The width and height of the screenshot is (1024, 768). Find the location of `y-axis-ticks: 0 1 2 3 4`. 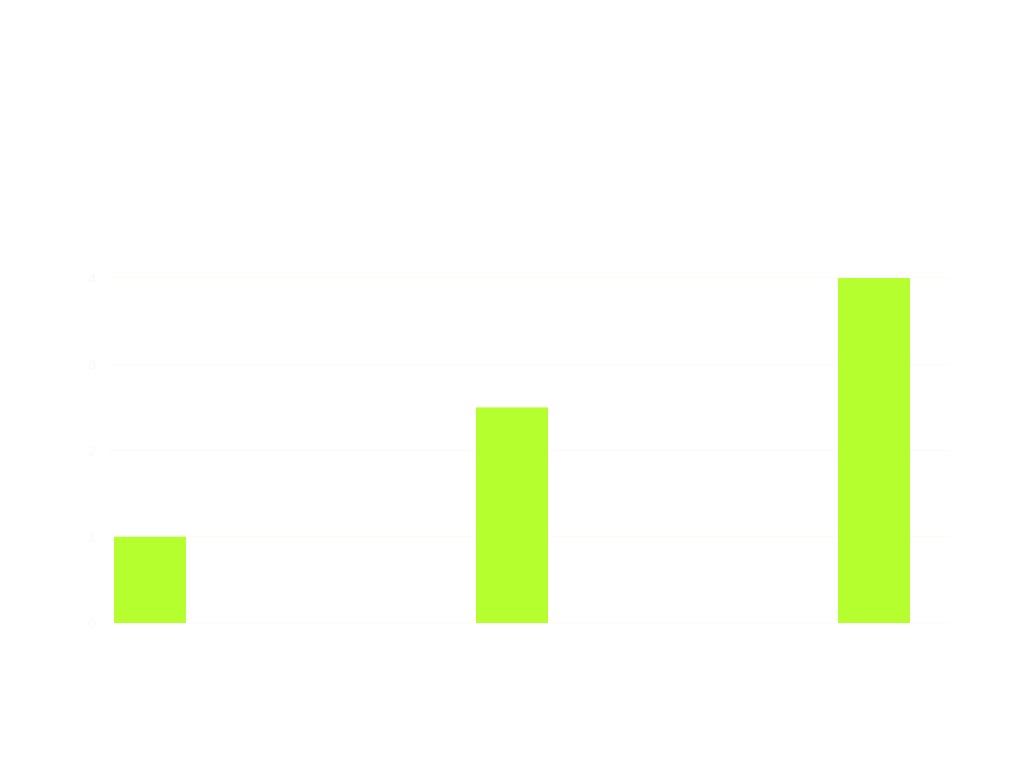

y-axis-ticks: 0 1 2 3 4 is located at coordinates (92, 450).